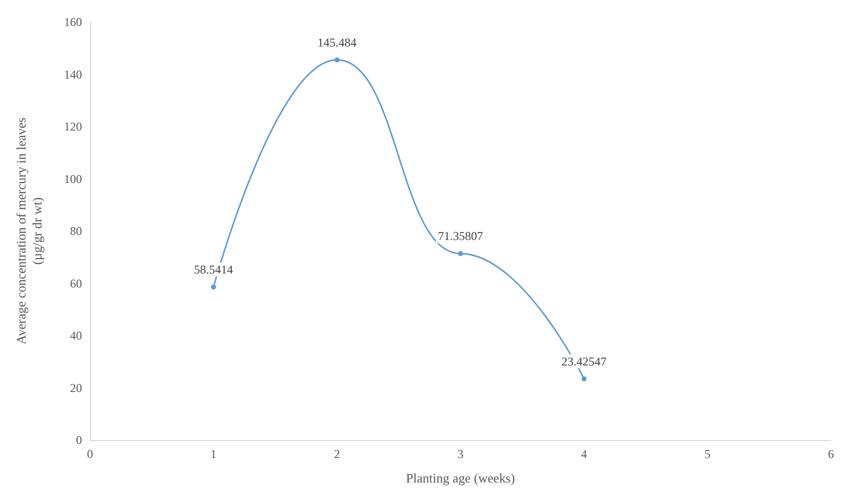  Describe the element at coordinates (29, 231) in the screenshot. I see `y-axis-title: Average concentration of mercury in leaves (µg/gr dr wt)` at that location.